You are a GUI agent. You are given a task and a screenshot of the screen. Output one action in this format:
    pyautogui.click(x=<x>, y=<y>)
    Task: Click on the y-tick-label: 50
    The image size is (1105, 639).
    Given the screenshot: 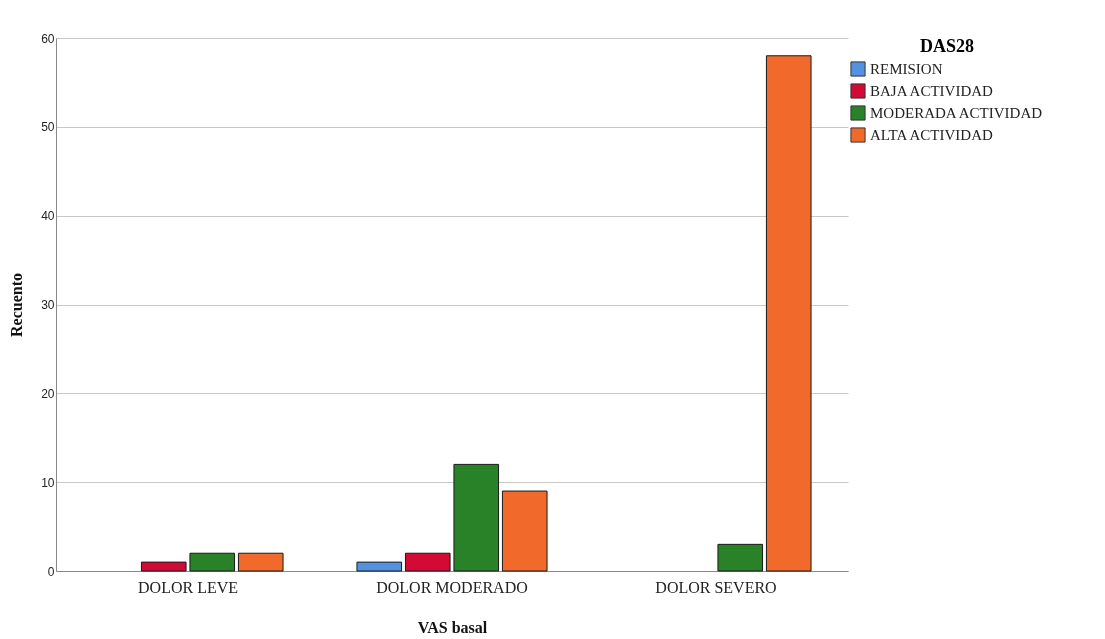 What is the action you would take?
    pyautogui.click(x=48, y=127)
    